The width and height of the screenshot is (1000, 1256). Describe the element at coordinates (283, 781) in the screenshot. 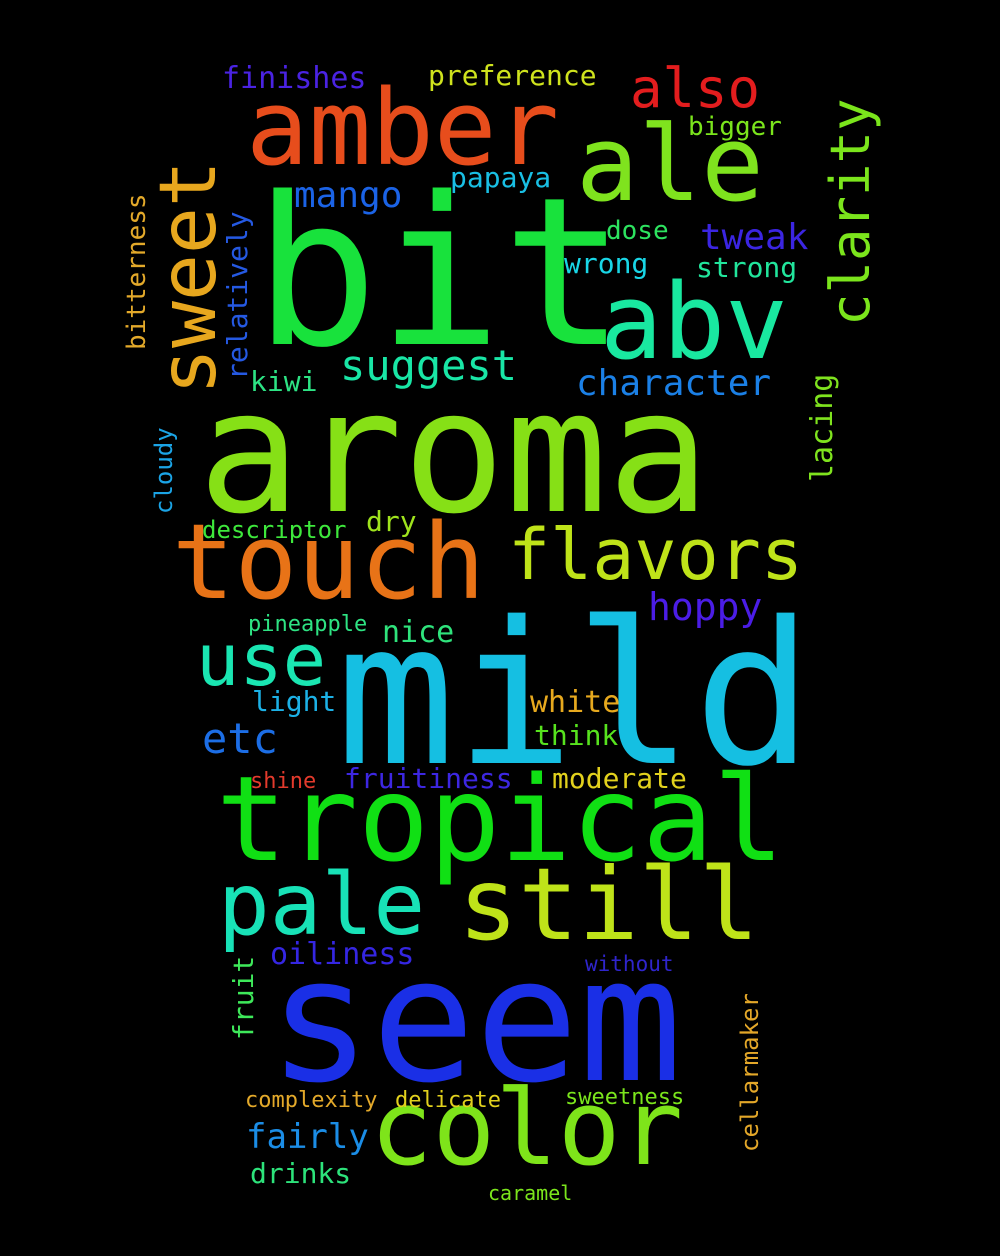

I see `word-shine: shine` at that location.